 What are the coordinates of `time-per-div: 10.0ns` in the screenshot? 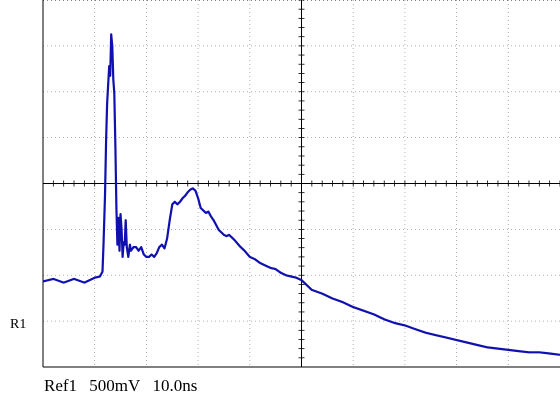 It's located at (175, 385).